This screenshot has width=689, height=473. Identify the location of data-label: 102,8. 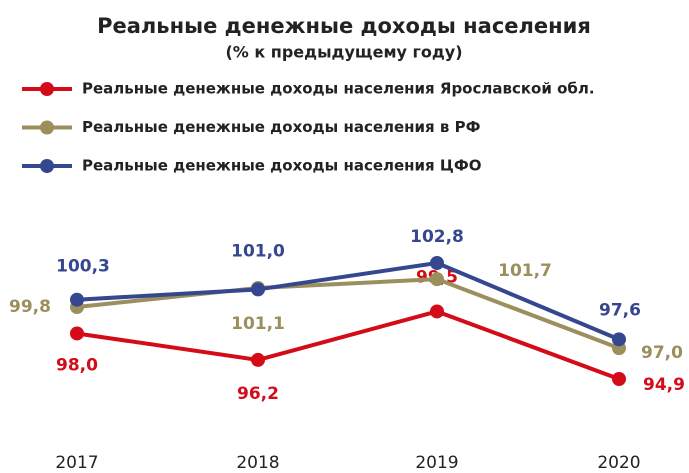
(437, 237).